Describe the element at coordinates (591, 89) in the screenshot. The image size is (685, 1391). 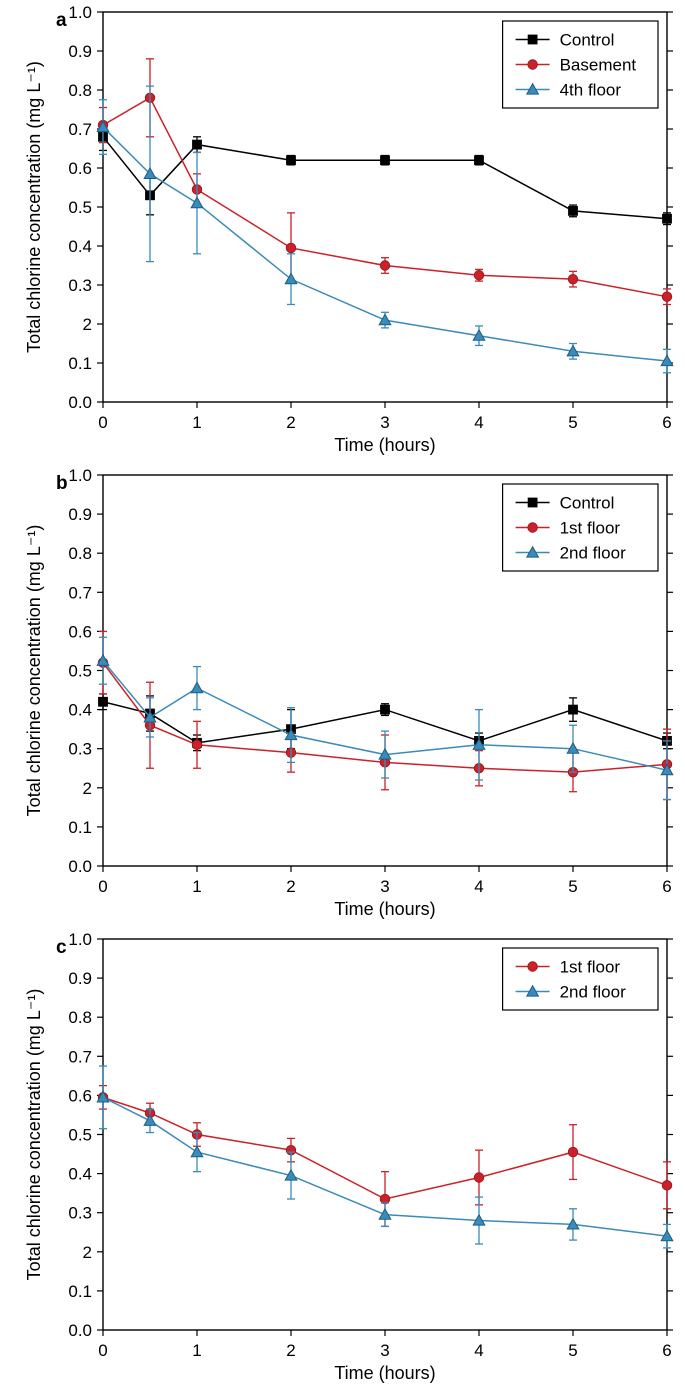
I see `legend-entry-label: 4th floor` at that location.